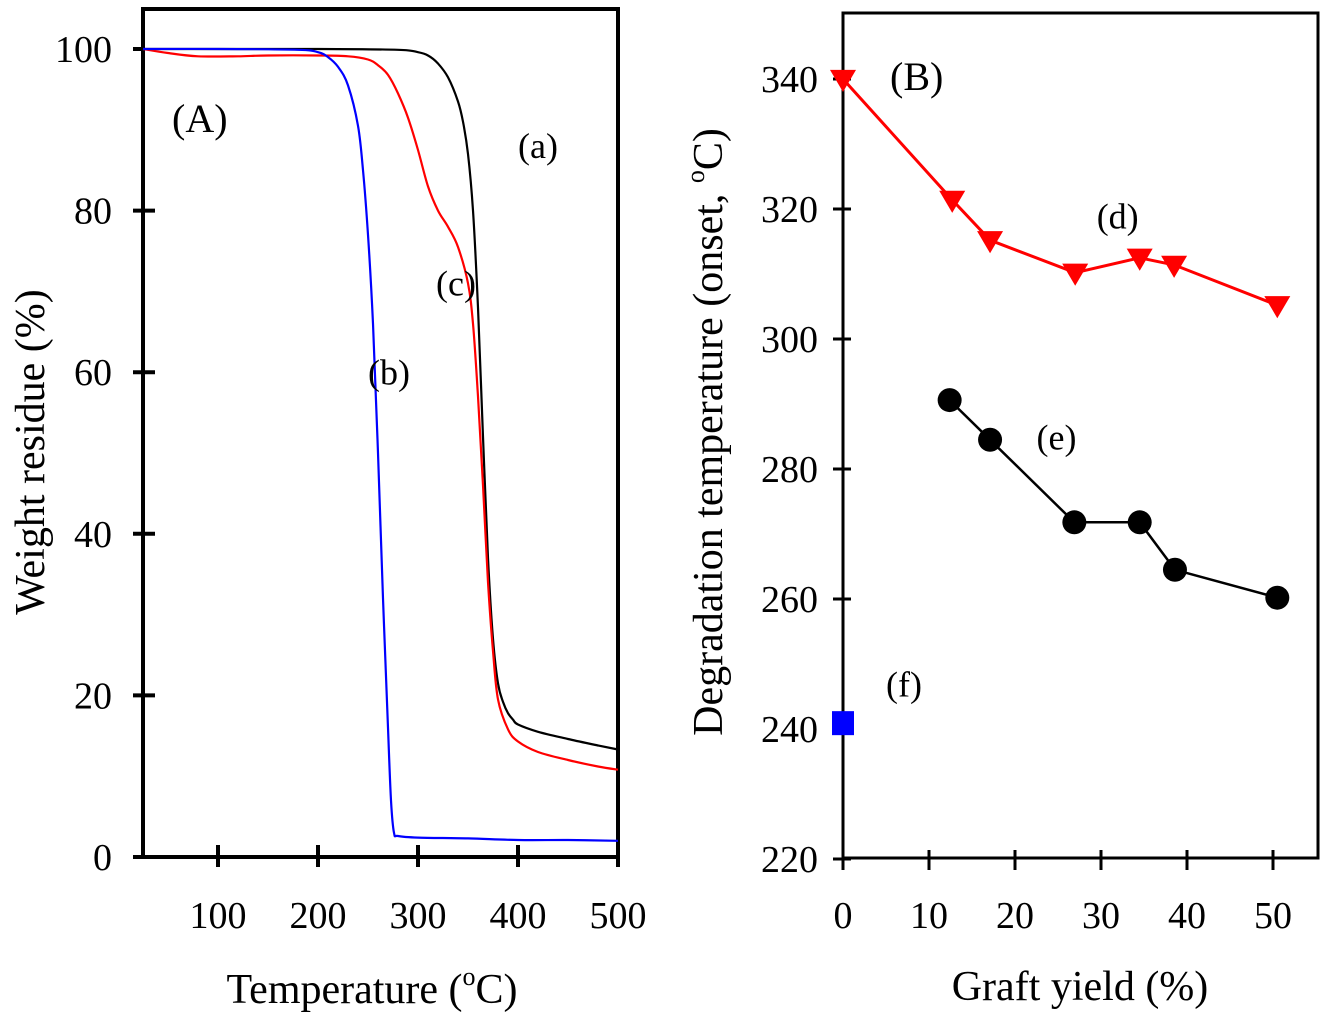  Describe the element at coordinates (1080, 987) in the screenshot. I see `panel-b-x-axis-title: Graft yield (%)` at that location.